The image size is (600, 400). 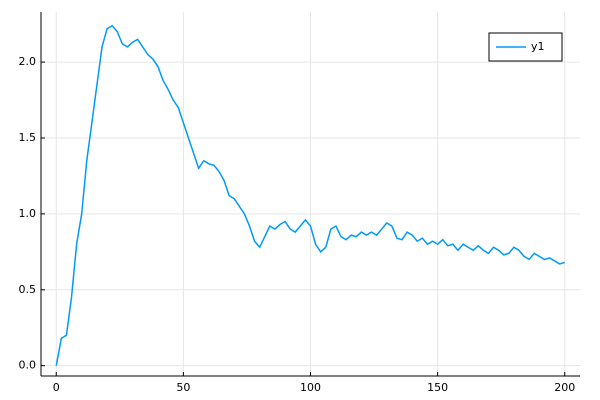 What do you see at coordinates (56, 387) in the screenshot?
I see `x-tick-label: 0` at bounding box center [56, 387].